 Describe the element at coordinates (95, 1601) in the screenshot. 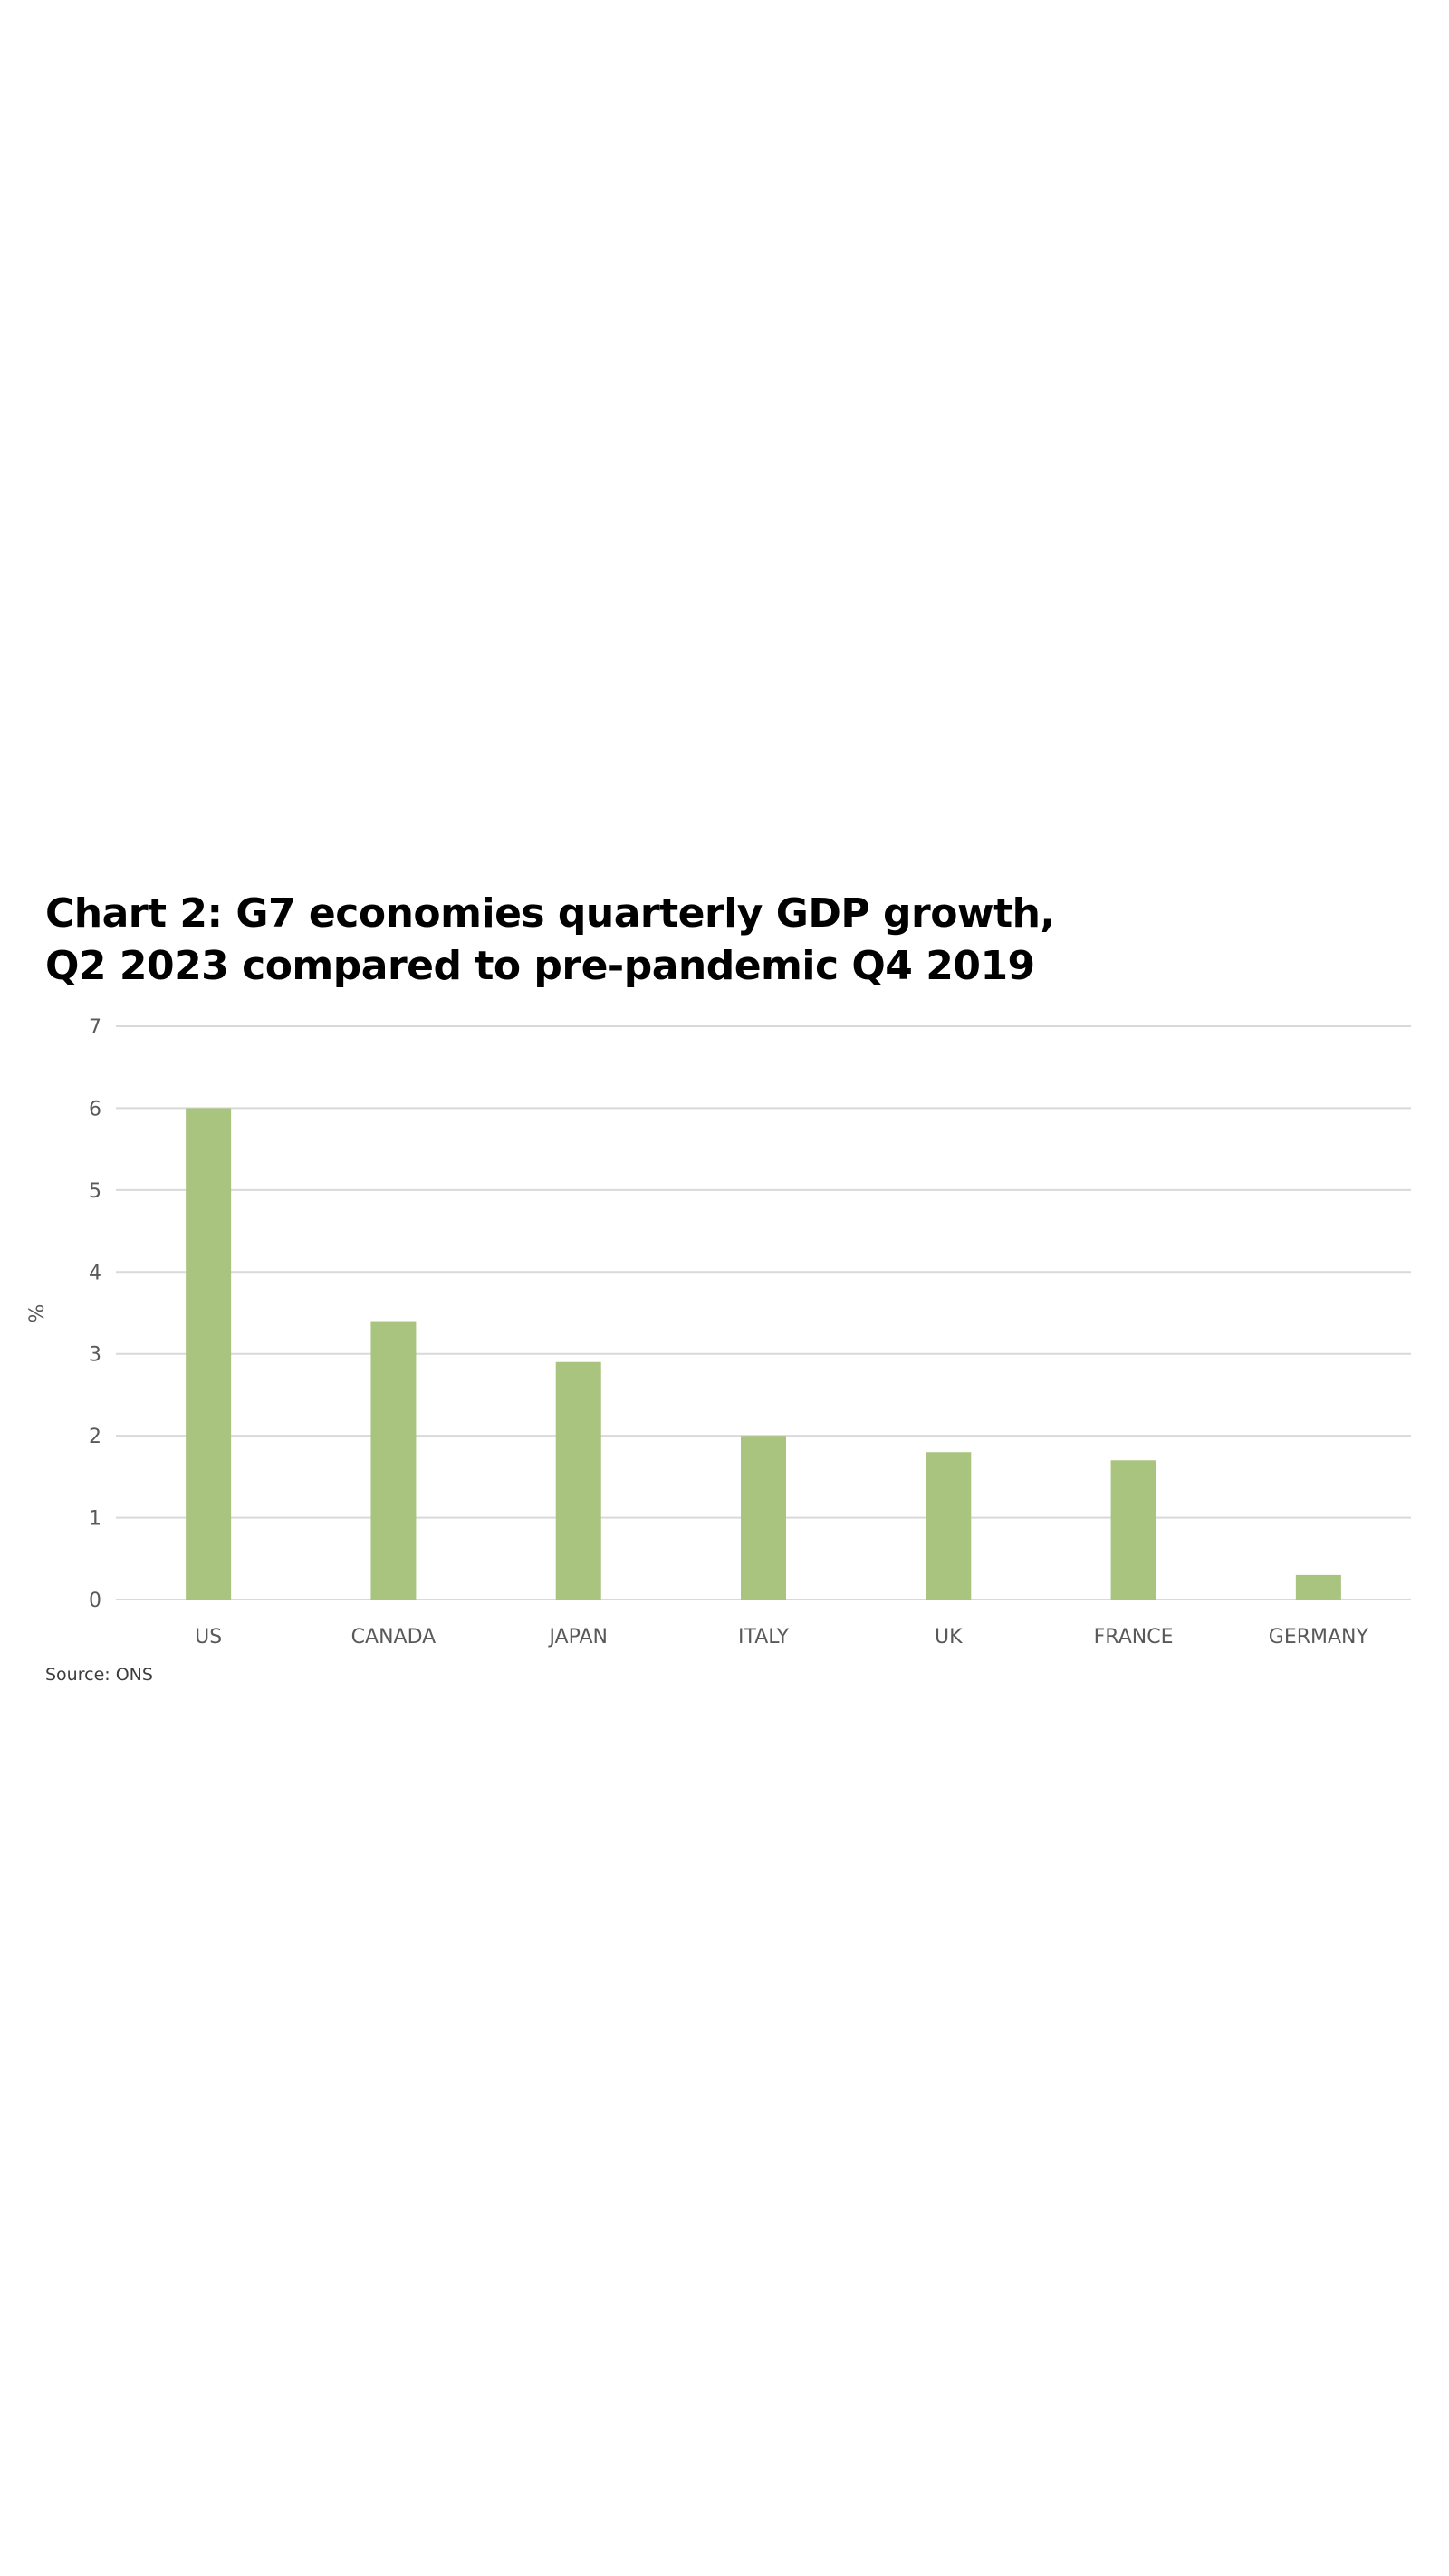

I see `y-tick-label: 0` at that location.